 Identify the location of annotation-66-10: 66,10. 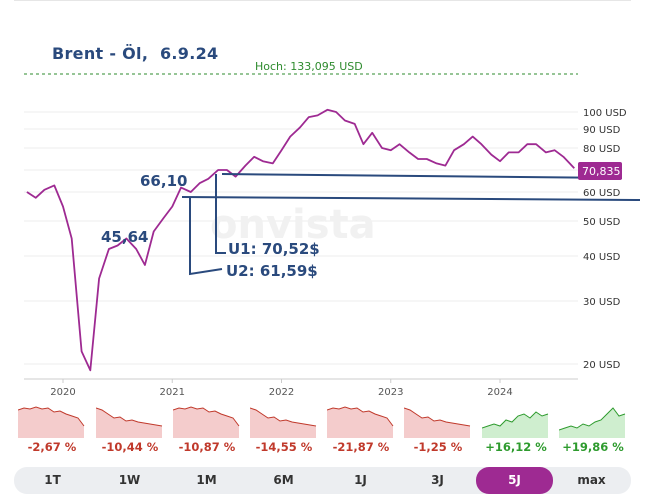
(163, 181).